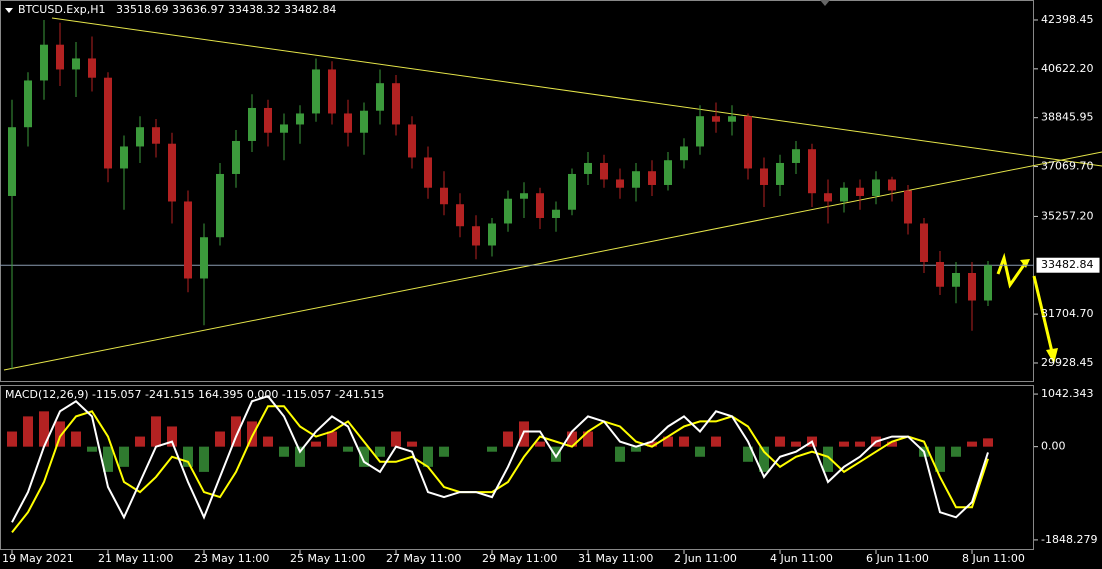 The height and width of the screenshot is (569, 1102). What do you see at coordinates (615, 558) in the screenshot?
I see `x-tick-label: 31 May 11:00` at bounding box center [615, 558].